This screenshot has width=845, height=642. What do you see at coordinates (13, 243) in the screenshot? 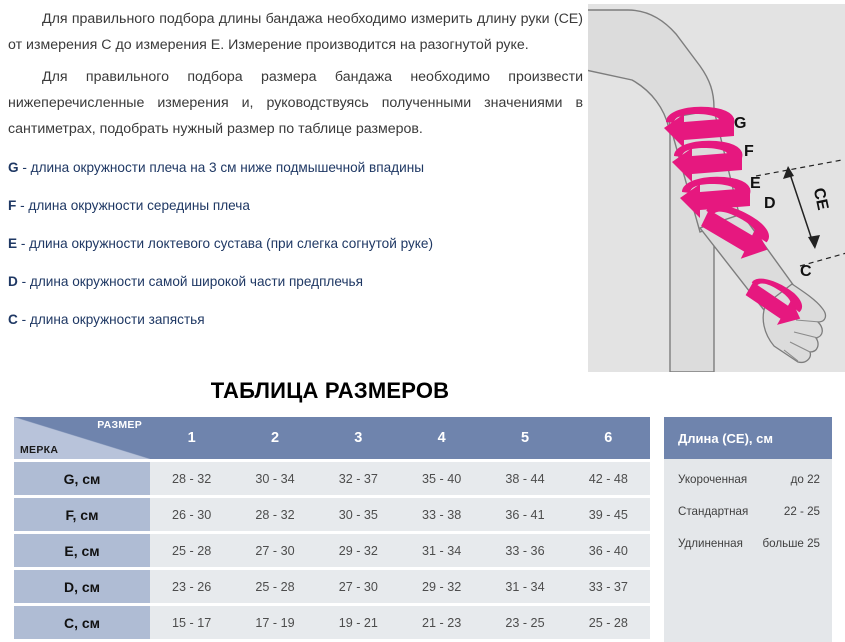
I see `legend-key-e: E` at bounding box center [13, 243].